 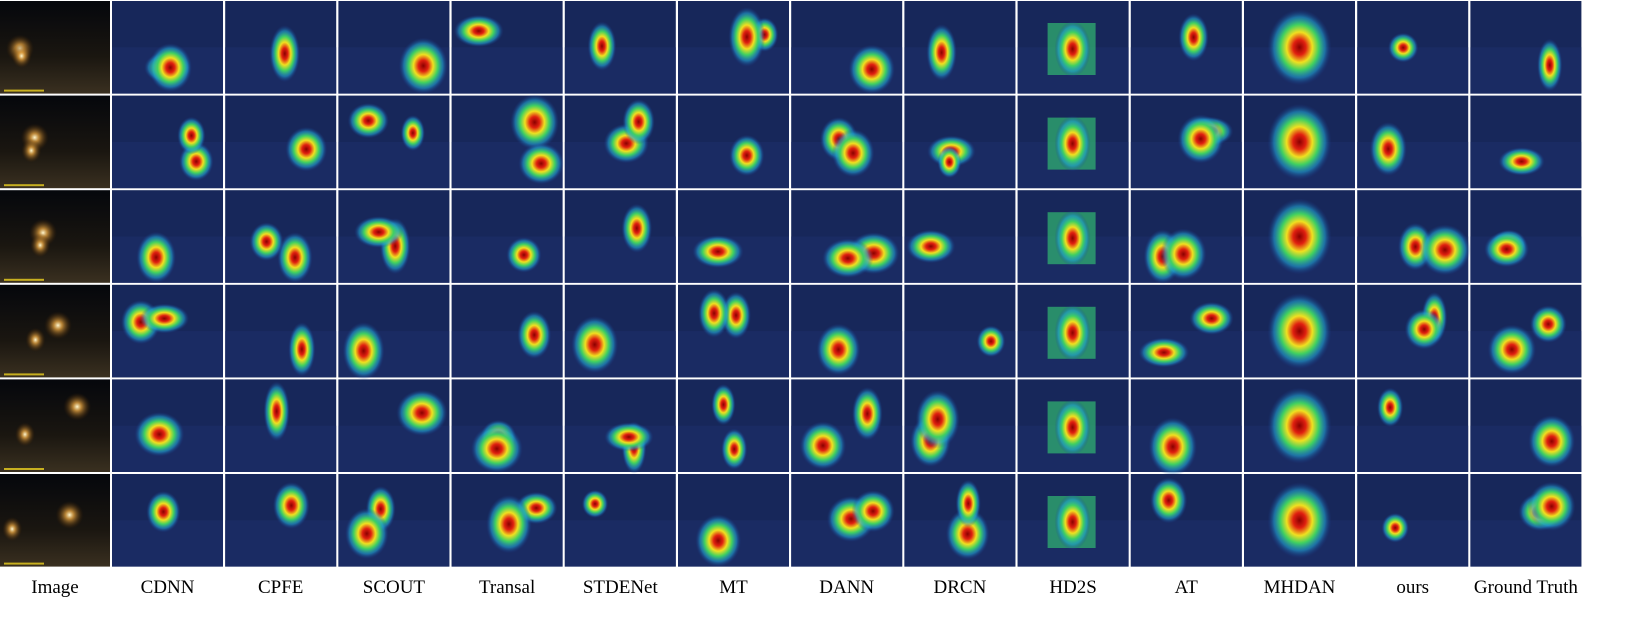 What do you see at coordinates (280, 587) in the screenshot?
I see `column-label: CPFE` at bounding box center [280, 587].